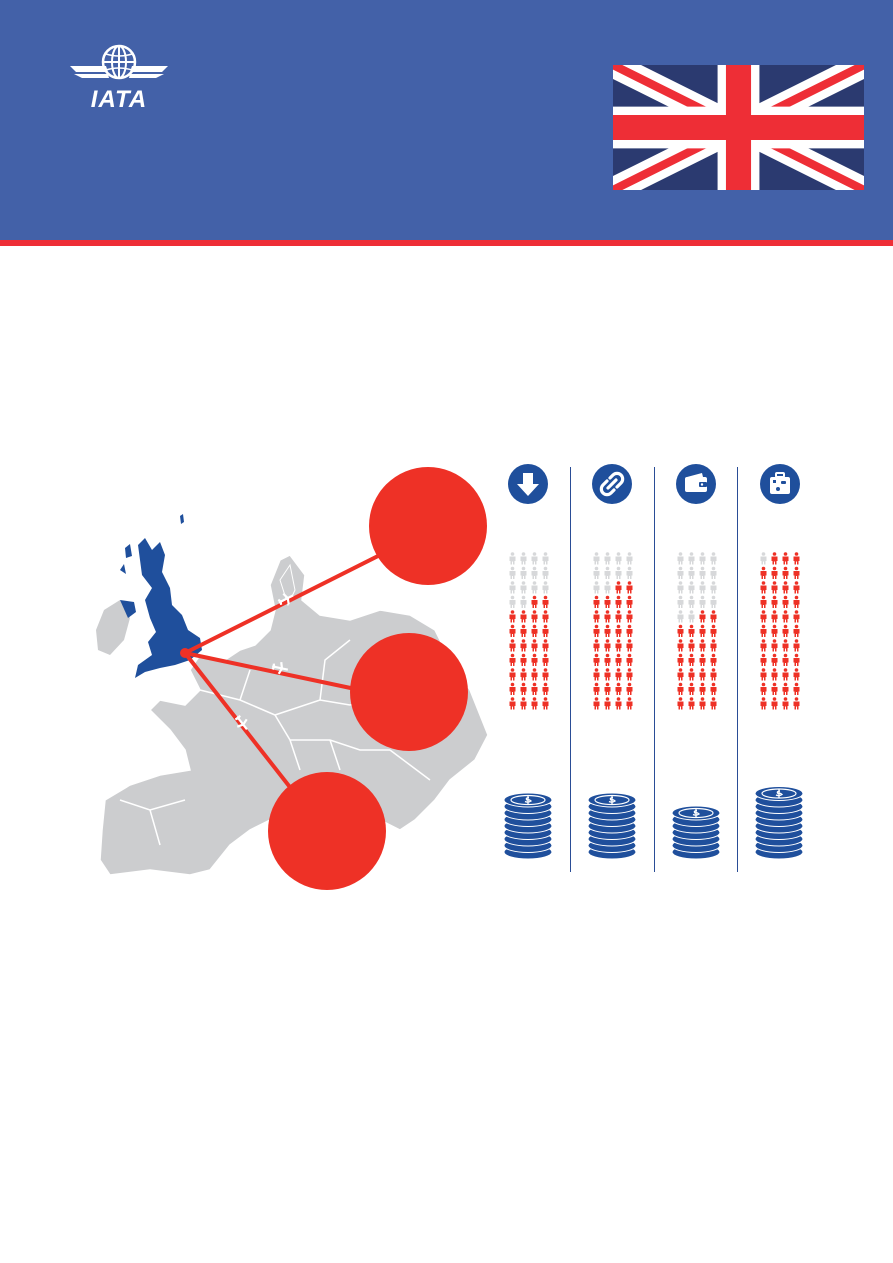 The width and height of the screenshot is (893, 1263). I want to click on chain-link-icon, so click(612, 484).